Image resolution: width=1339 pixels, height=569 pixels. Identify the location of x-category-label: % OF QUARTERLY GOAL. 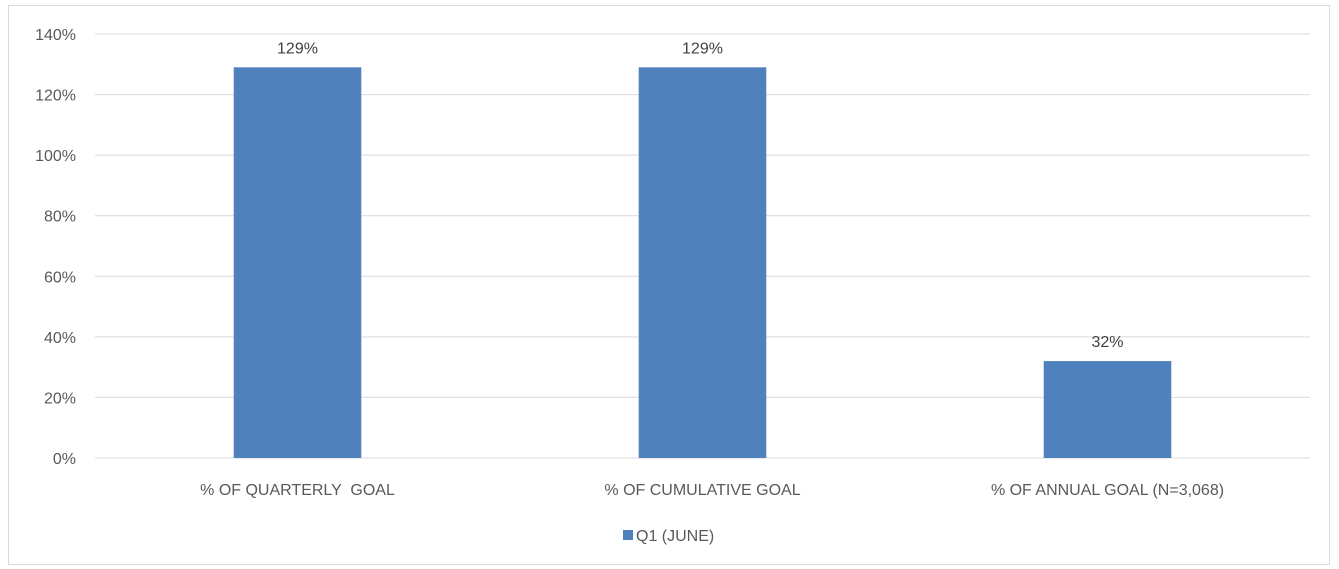
(297, 490).